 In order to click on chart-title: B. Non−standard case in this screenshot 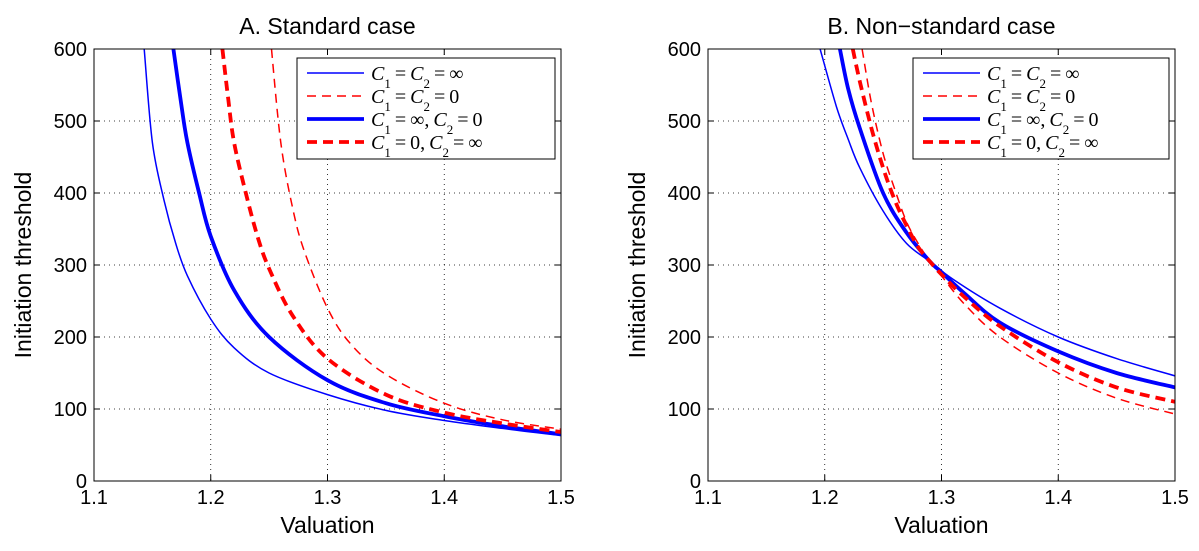, I will do `click(941, 26)`.